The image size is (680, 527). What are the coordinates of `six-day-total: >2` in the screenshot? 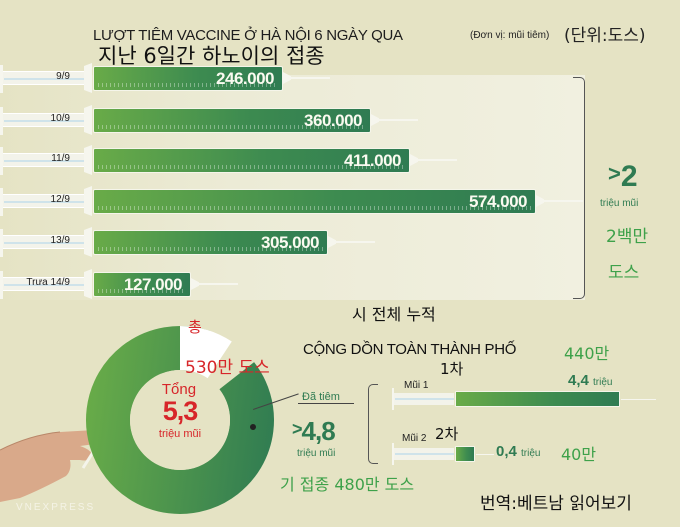 It's located at (623, 177).